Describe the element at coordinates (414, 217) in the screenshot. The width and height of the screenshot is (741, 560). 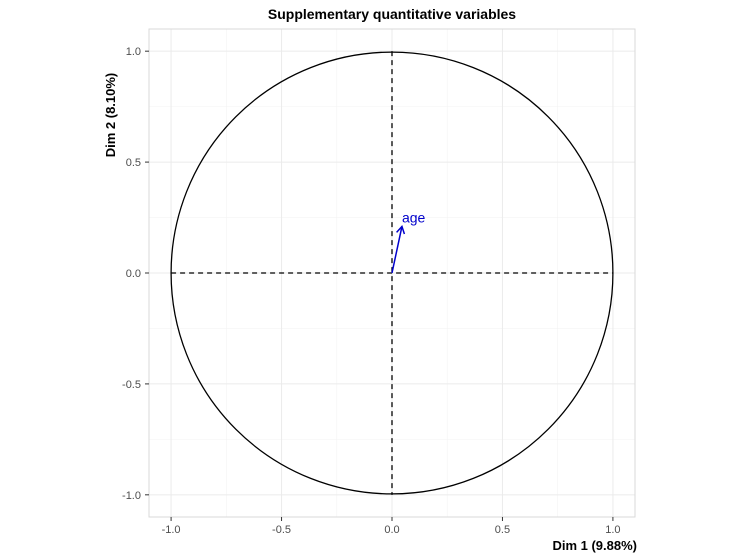
I see `vector-label-age: age` at that location.